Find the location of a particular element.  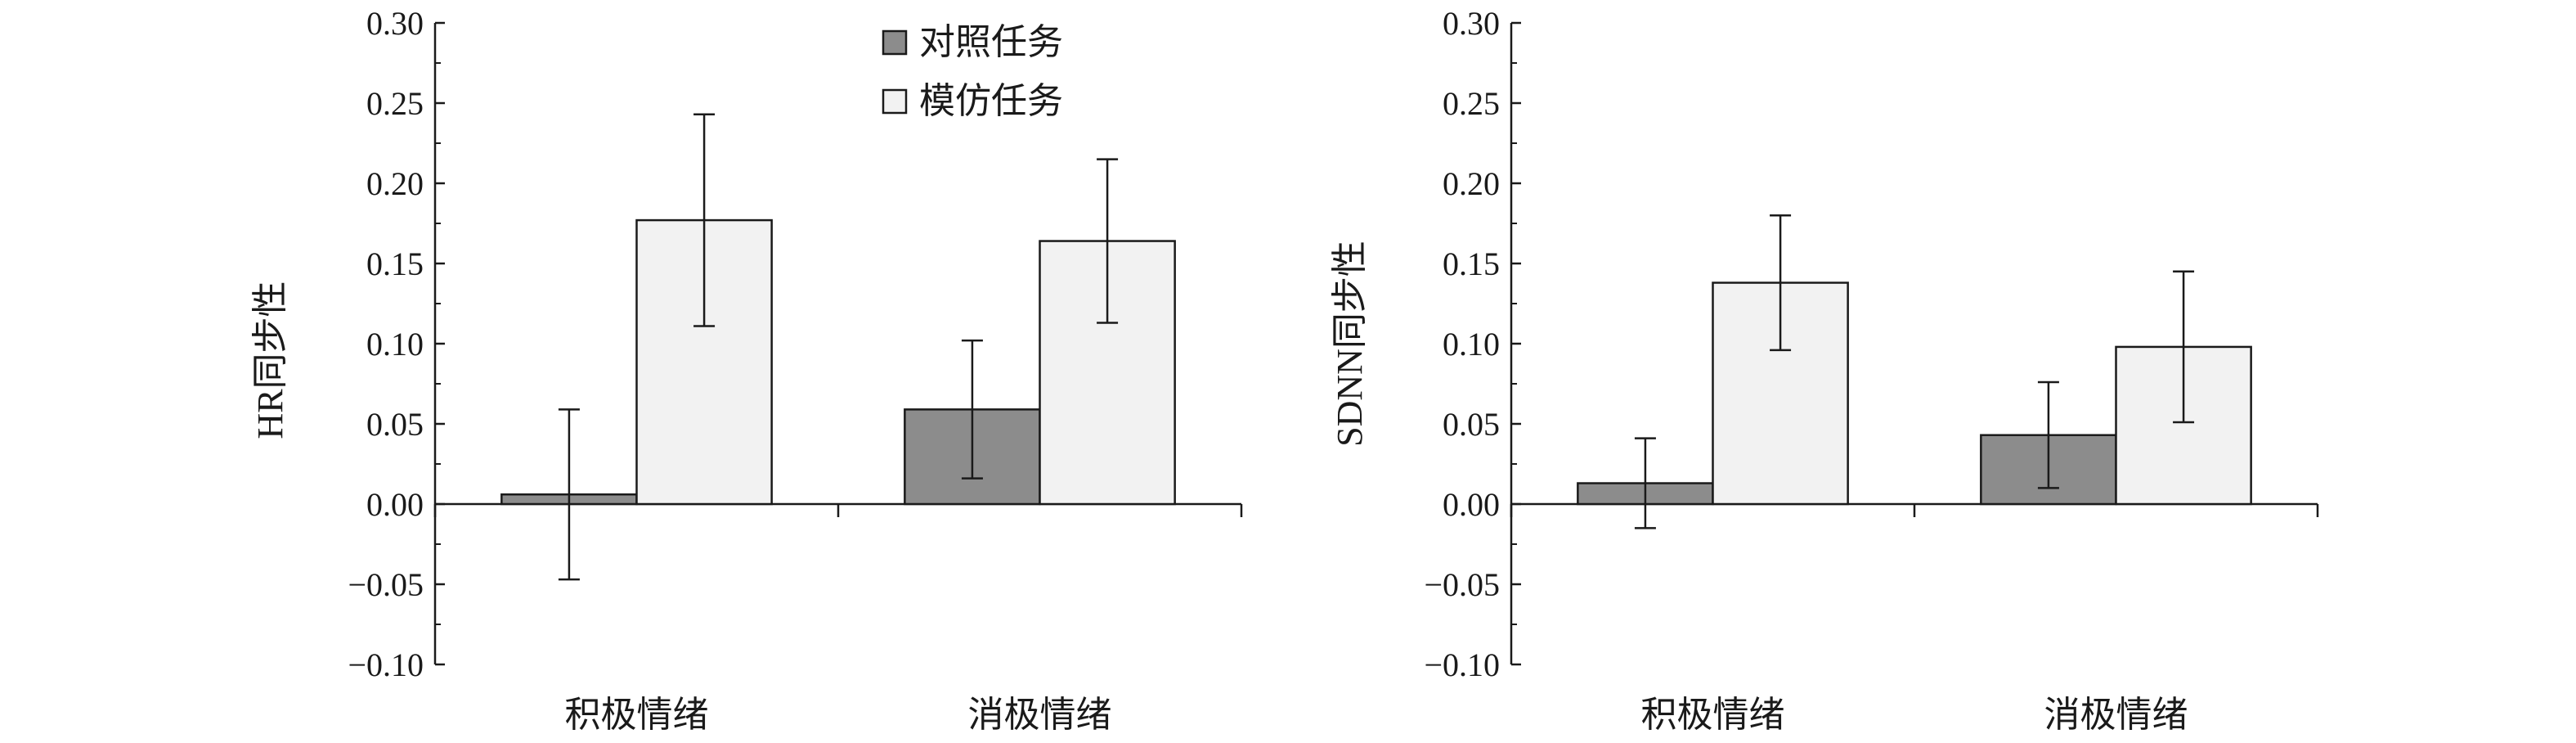

legend-label: 模仿任务 is located at coordinates (991, 101).